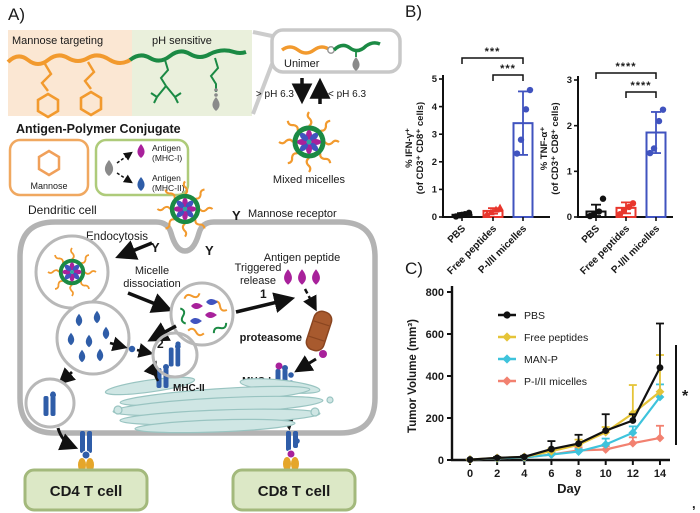 The width and height of the screenshot is (700, 513). What do you see at coordinates (70, 73) in the screenshot?
I see `mannose-targeting-block` at bounding box center [70, 73].